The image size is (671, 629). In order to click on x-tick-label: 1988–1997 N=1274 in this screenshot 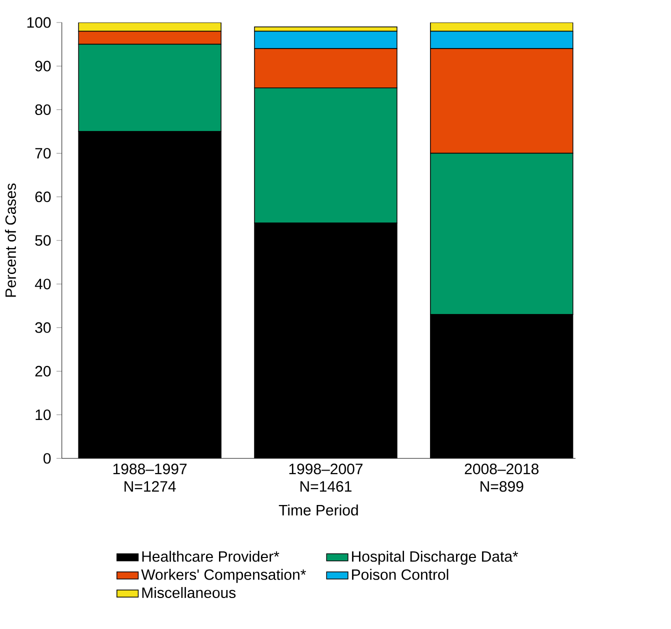, I will do `click(150, 478)`.